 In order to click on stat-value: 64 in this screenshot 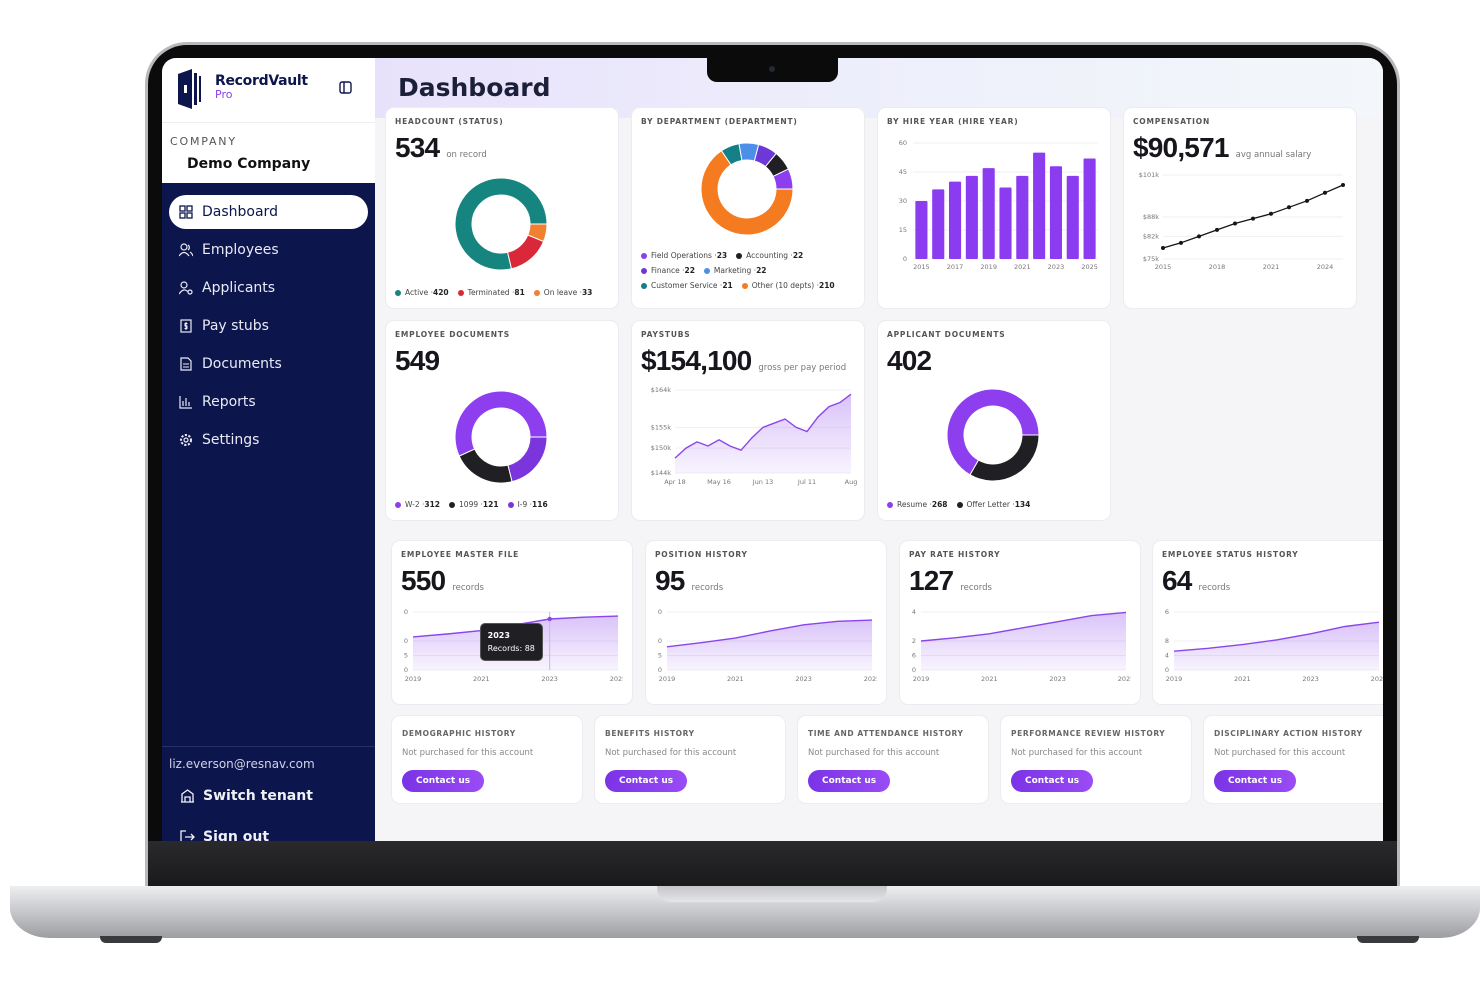, I will do `click(1177, 580)`.